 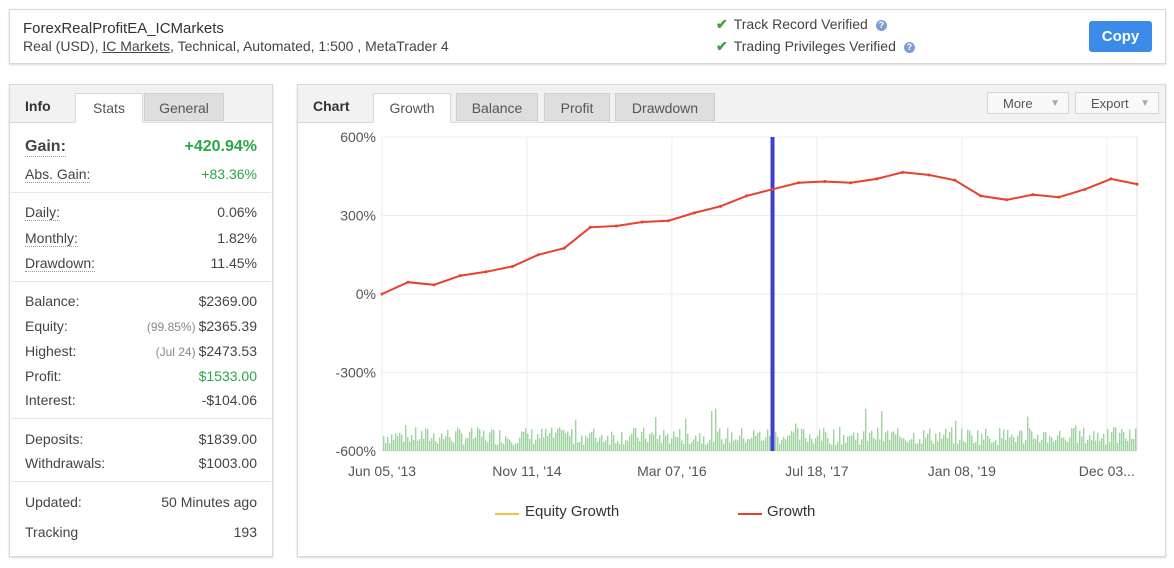 What do you see at coordinates (61, 46) in the screenshot?
I see `account-type: Real (USD),` at bounding box center [61, 46].